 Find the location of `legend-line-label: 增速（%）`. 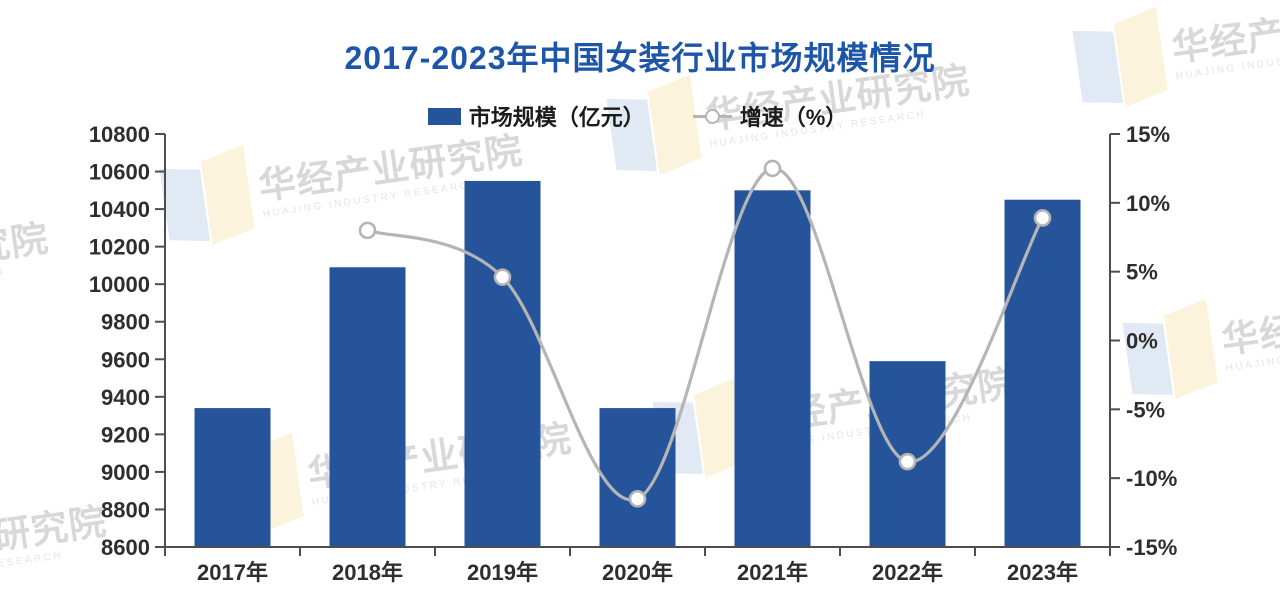

legend-line-label: 增速（%） is located at coordinates (793, 117).